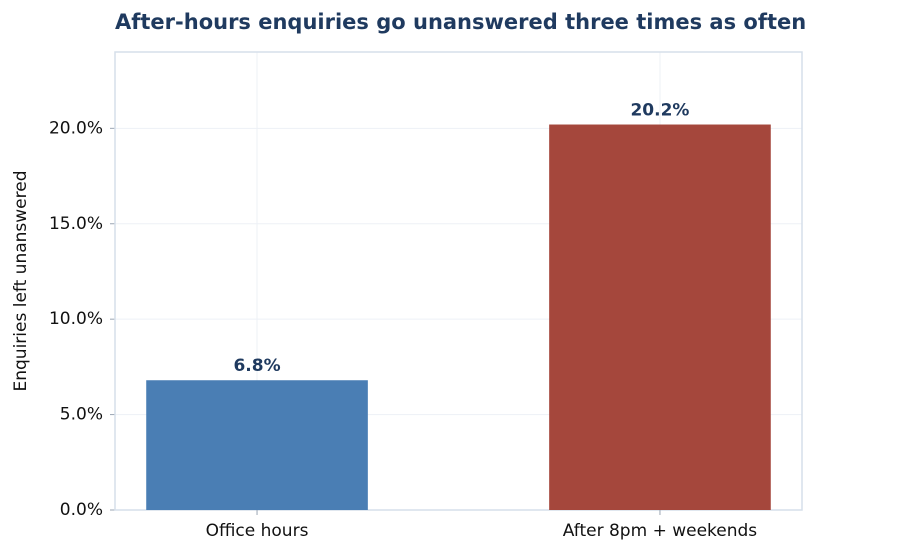 This screenshot has height=554, width=900. Describe the element at coordinates (660, 531) in the screenshot. I see `x-tick-label: After 8pm + weekends` at that location.